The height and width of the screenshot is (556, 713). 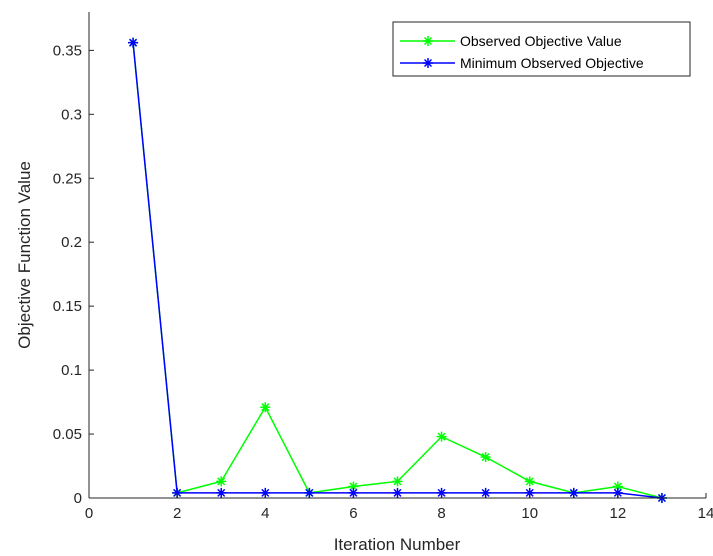 I want to click on x-tick-label: 4, so click(x=265, y=513).